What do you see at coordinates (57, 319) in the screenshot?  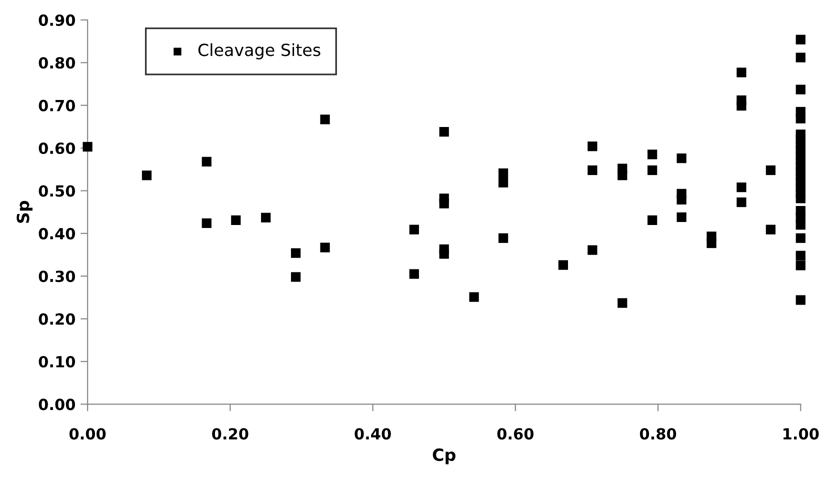 I see `y-tick-label: 0.20` at bounding box center [57, 319].